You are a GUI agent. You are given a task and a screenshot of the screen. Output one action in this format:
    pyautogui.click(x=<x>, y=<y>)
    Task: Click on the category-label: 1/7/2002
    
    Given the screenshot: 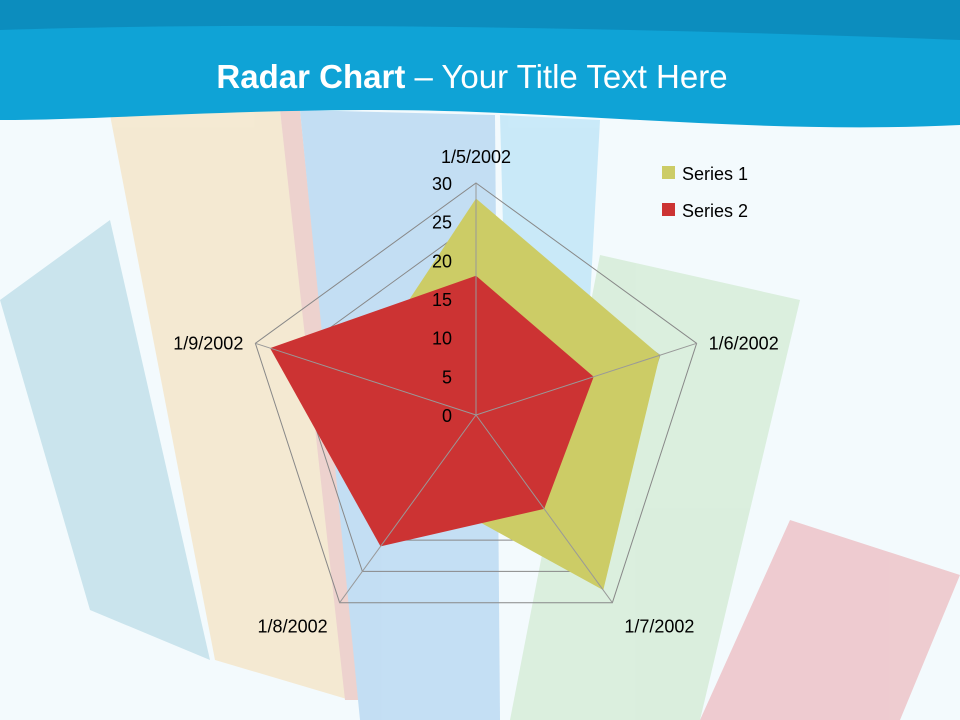 What is the action you would take?
    pyautogui.click(x=659, y=627)
    